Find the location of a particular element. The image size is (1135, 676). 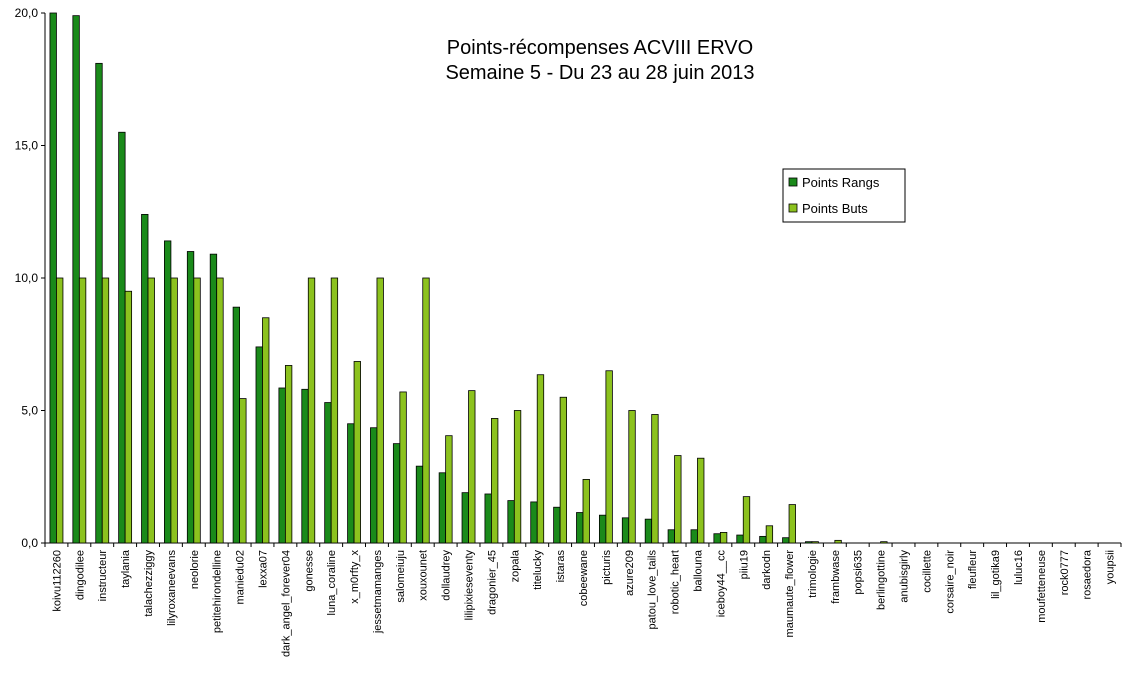

category-label: robotic_heart is located at coordinates (676, 582).